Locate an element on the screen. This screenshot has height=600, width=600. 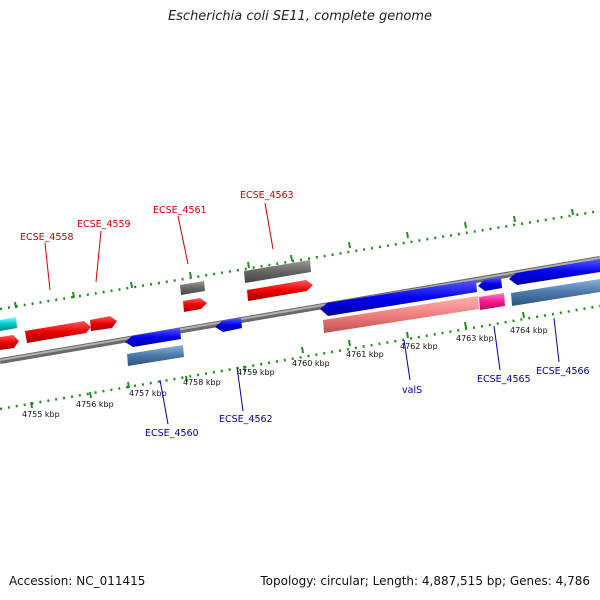
gene-label-ecse-4565: ECSE_4565 is located at coordinates (504, 379).